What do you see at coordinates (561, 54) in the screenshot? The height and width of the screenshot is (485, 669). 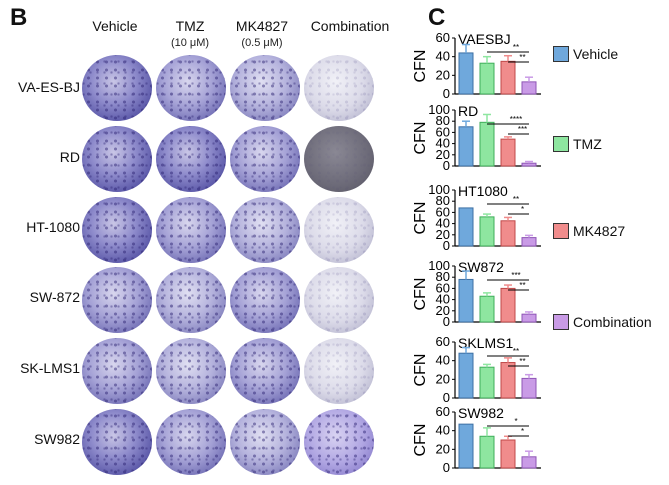 I see `legend-swatch-vehicle` at bounding box center [561, 54].